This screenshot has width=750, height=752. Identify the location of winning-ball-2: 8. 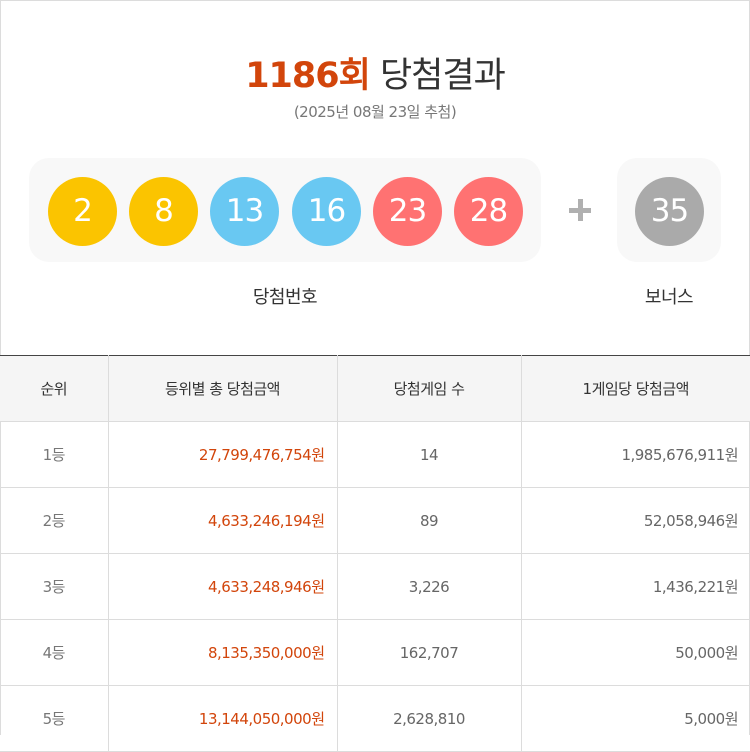
(163, 211).